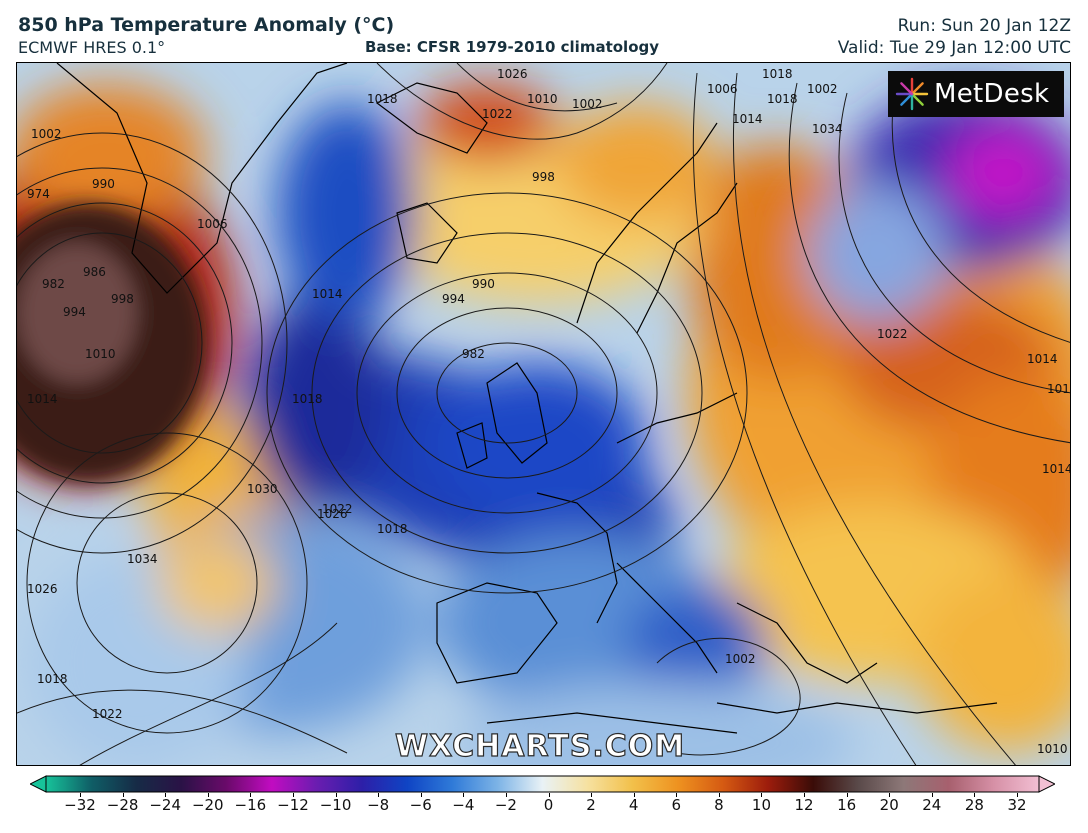 The width and height of the screenshot is (1088, 833). What do you see at coordinates (112, 343) in the screenshot?
I see `warm-core-anomaly` at bounding box center [112, 343].